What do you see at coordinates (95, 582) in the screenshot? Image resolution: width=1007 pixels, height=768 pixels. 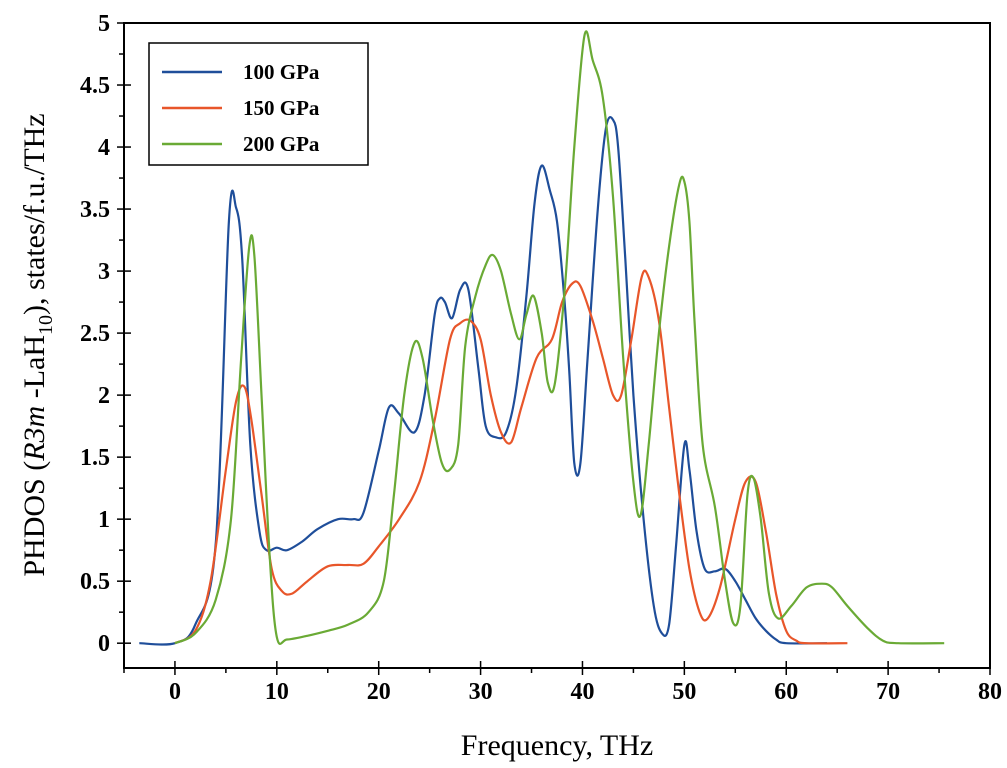 I see `y-tick-label: 0.5` at bounding box center [95, 582].